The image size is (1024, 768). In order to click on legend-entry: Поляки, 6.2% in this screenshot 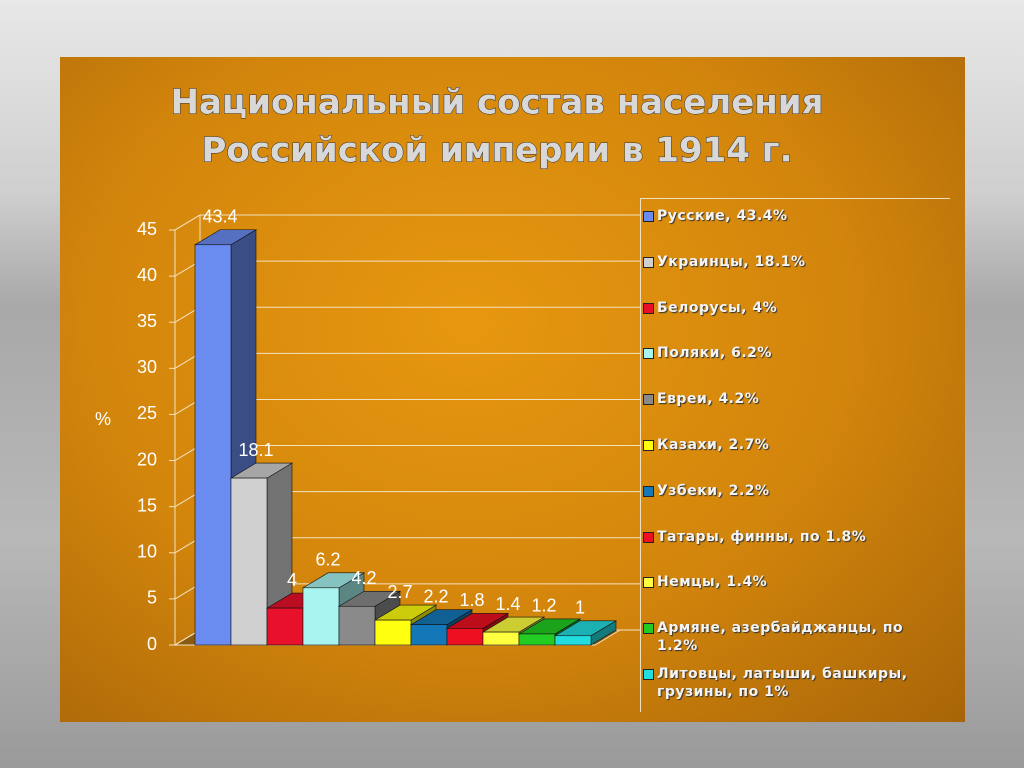, I will do `click(790, 353)`.